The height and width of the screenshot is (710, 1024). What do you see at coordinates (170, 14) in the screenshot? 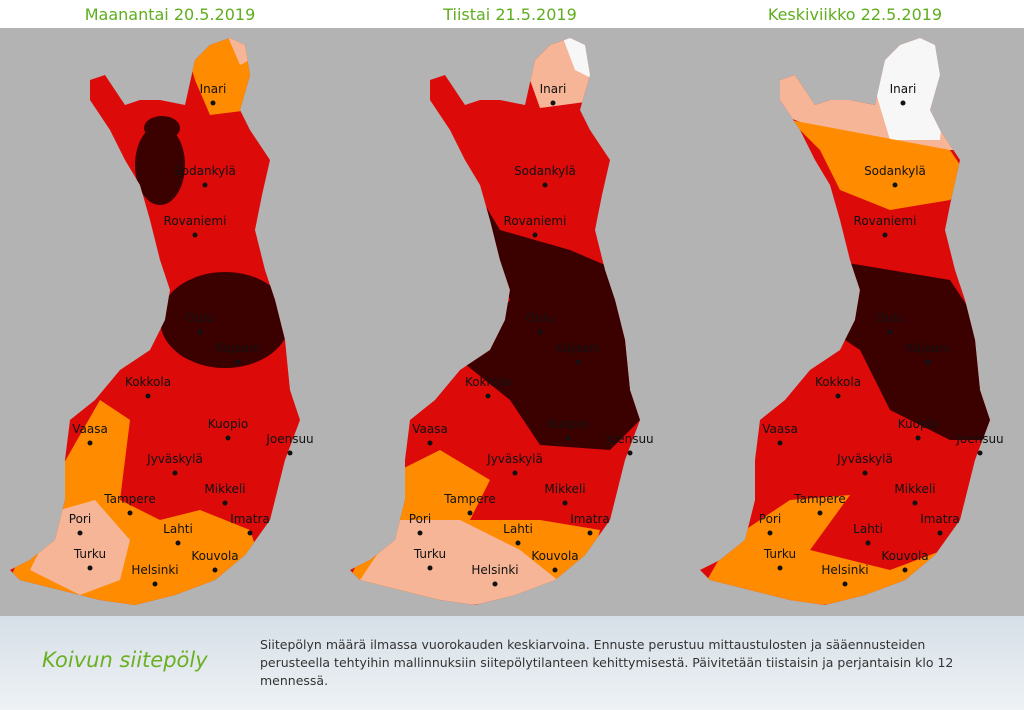
I see `map-title: Maanantai 20.5.2019` at bounding box center [170, 14].